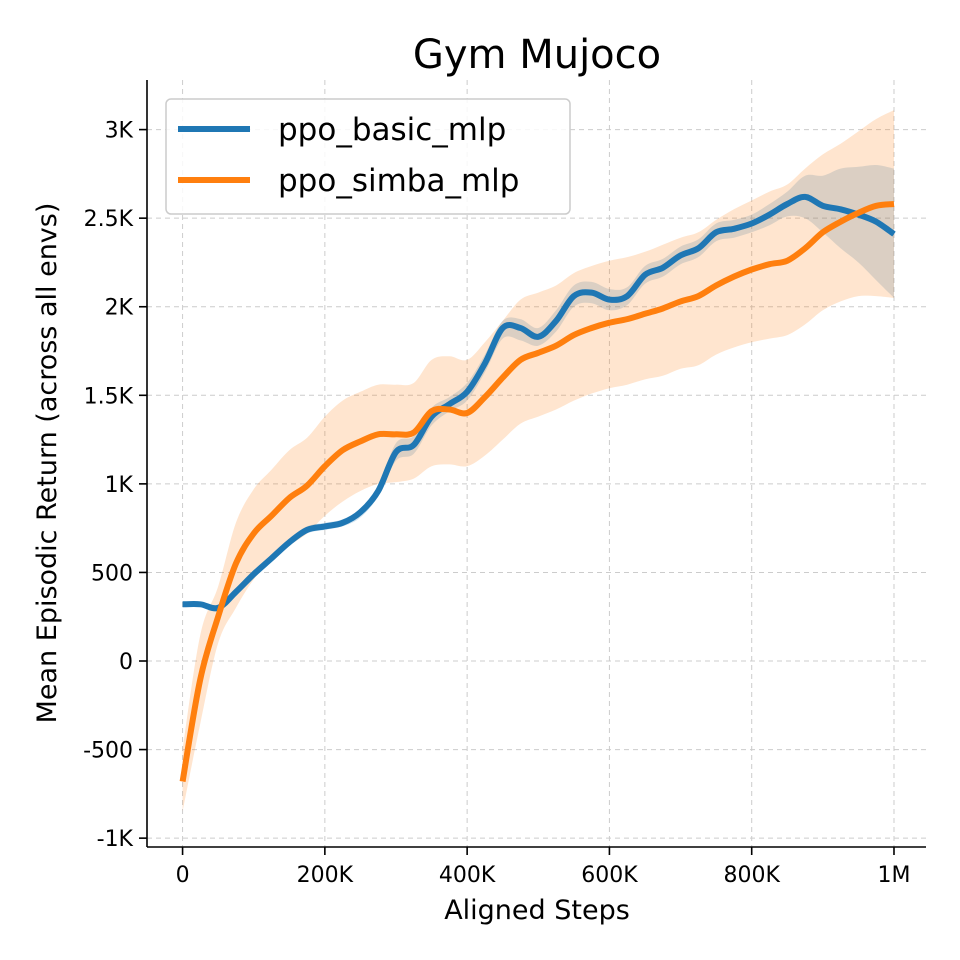  I want to click on y-tick-label: 0, so click(126, 662).